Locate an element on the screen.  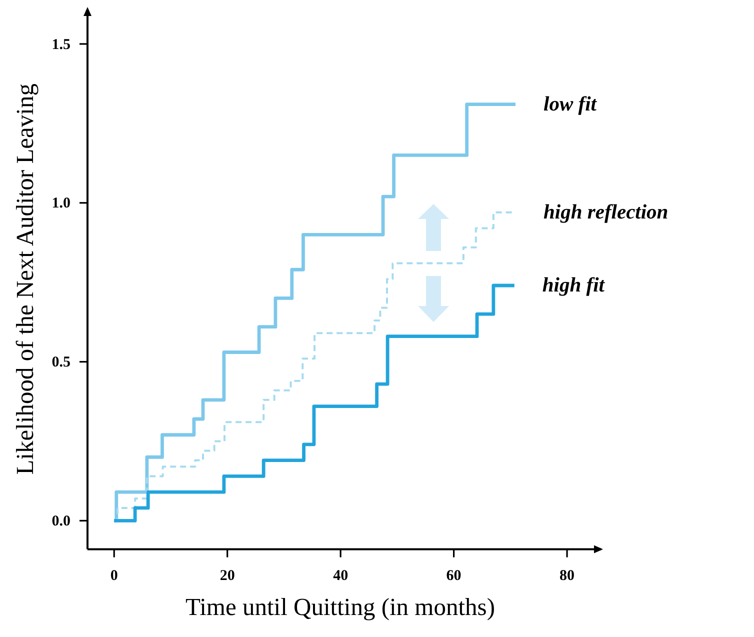
y-tick-label: 0.0 is located at coordinates (61, 521).